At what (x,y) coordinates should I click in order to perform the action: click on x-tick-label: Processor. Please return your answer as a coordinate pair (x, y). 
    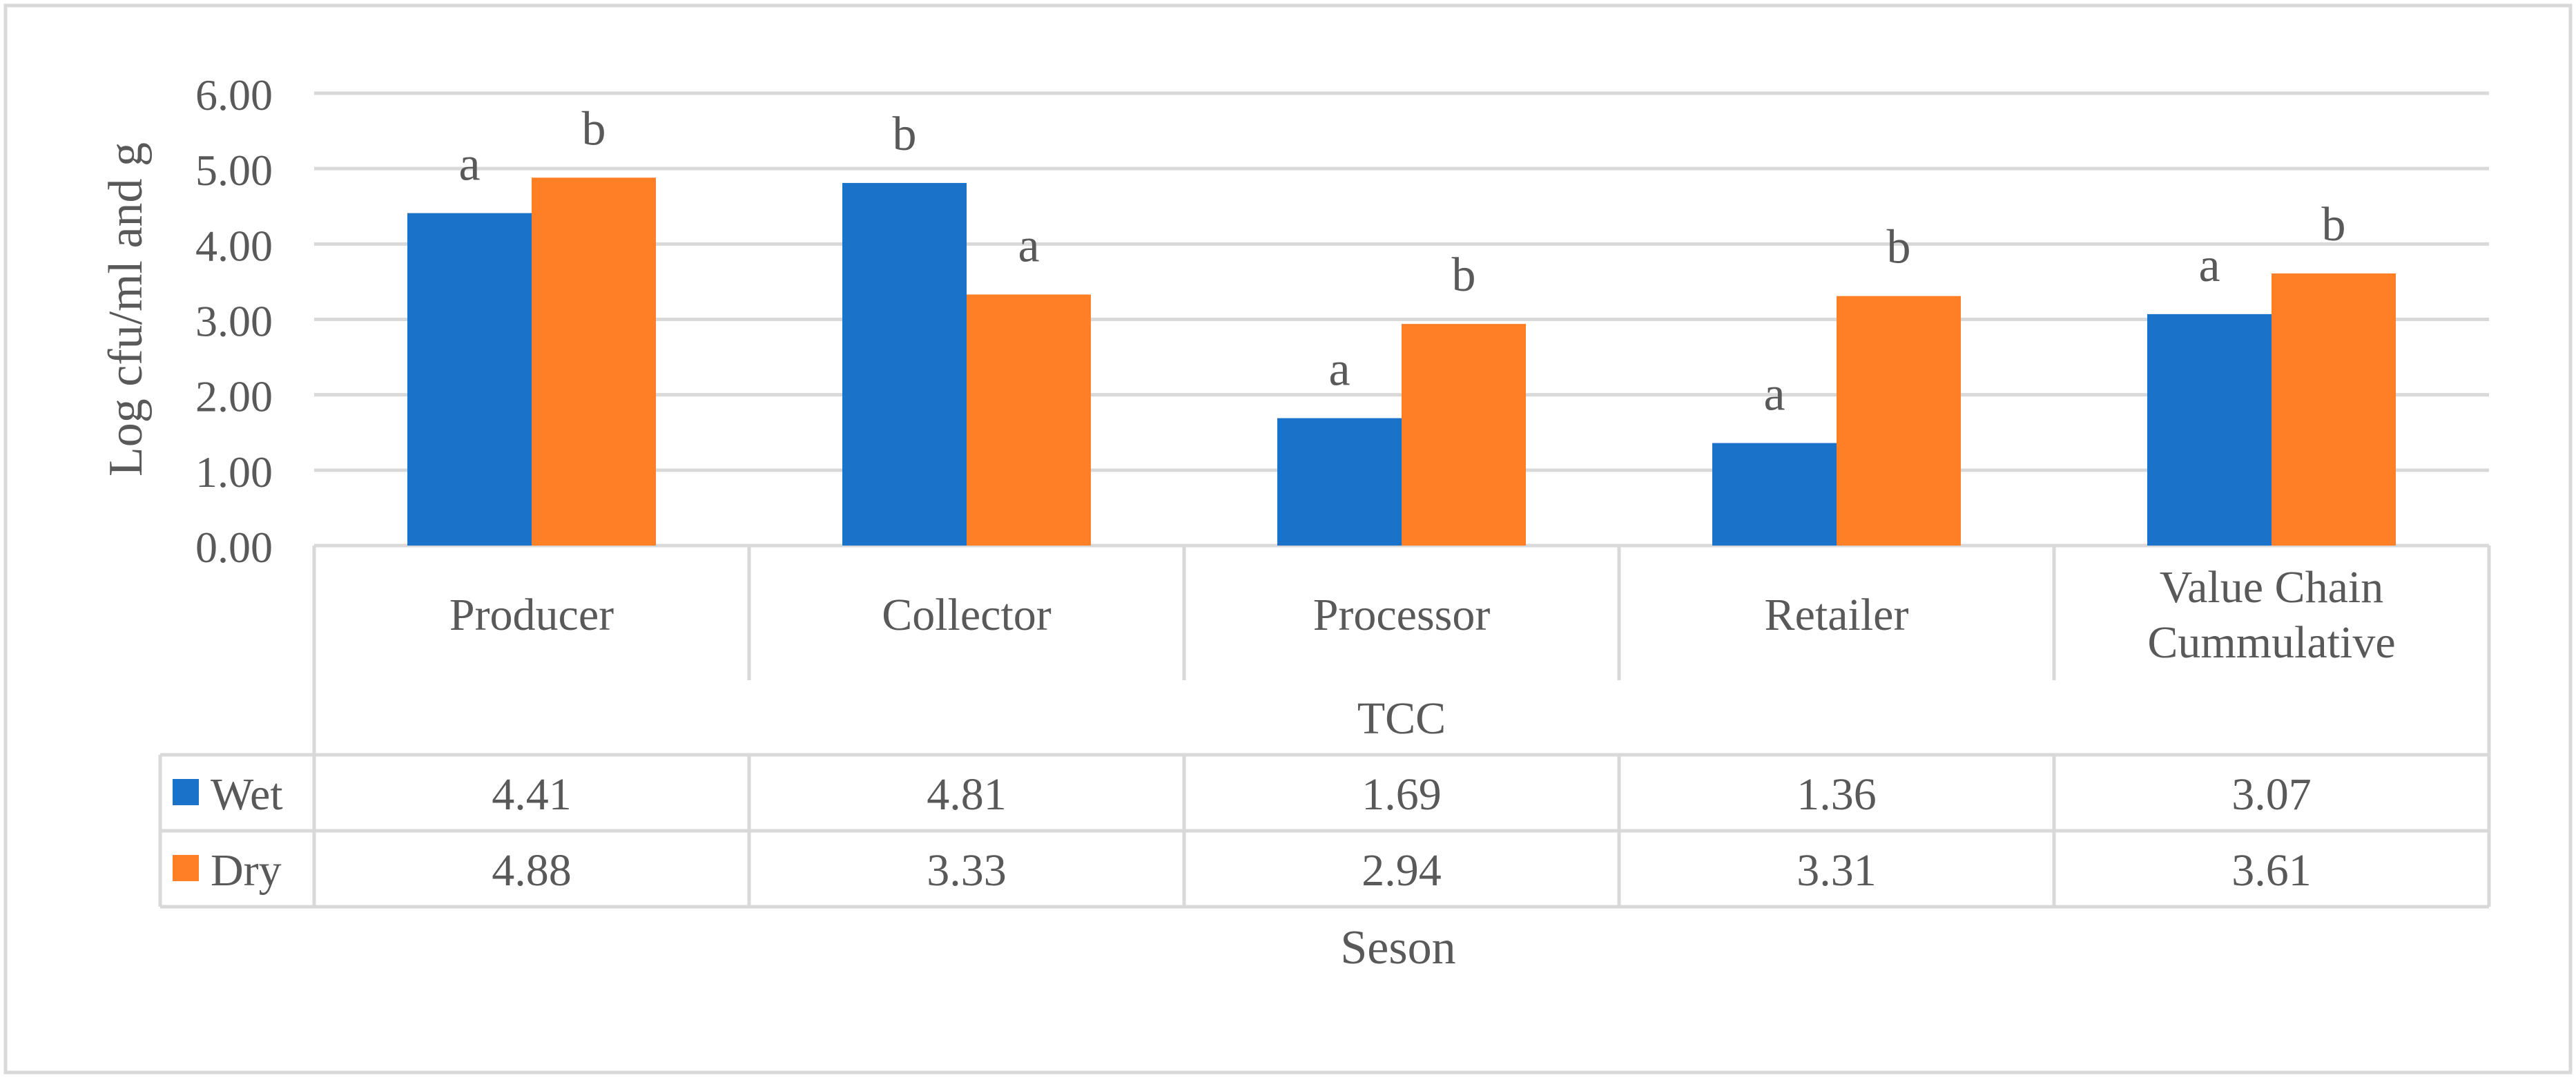
    Looking at the image, I should click on (1402, 615).